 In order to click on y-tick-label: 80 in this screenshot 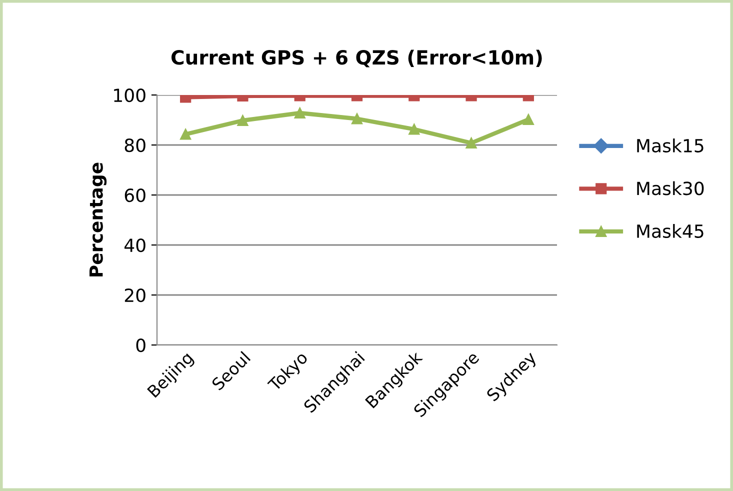, I will do `click(135, 145)`.